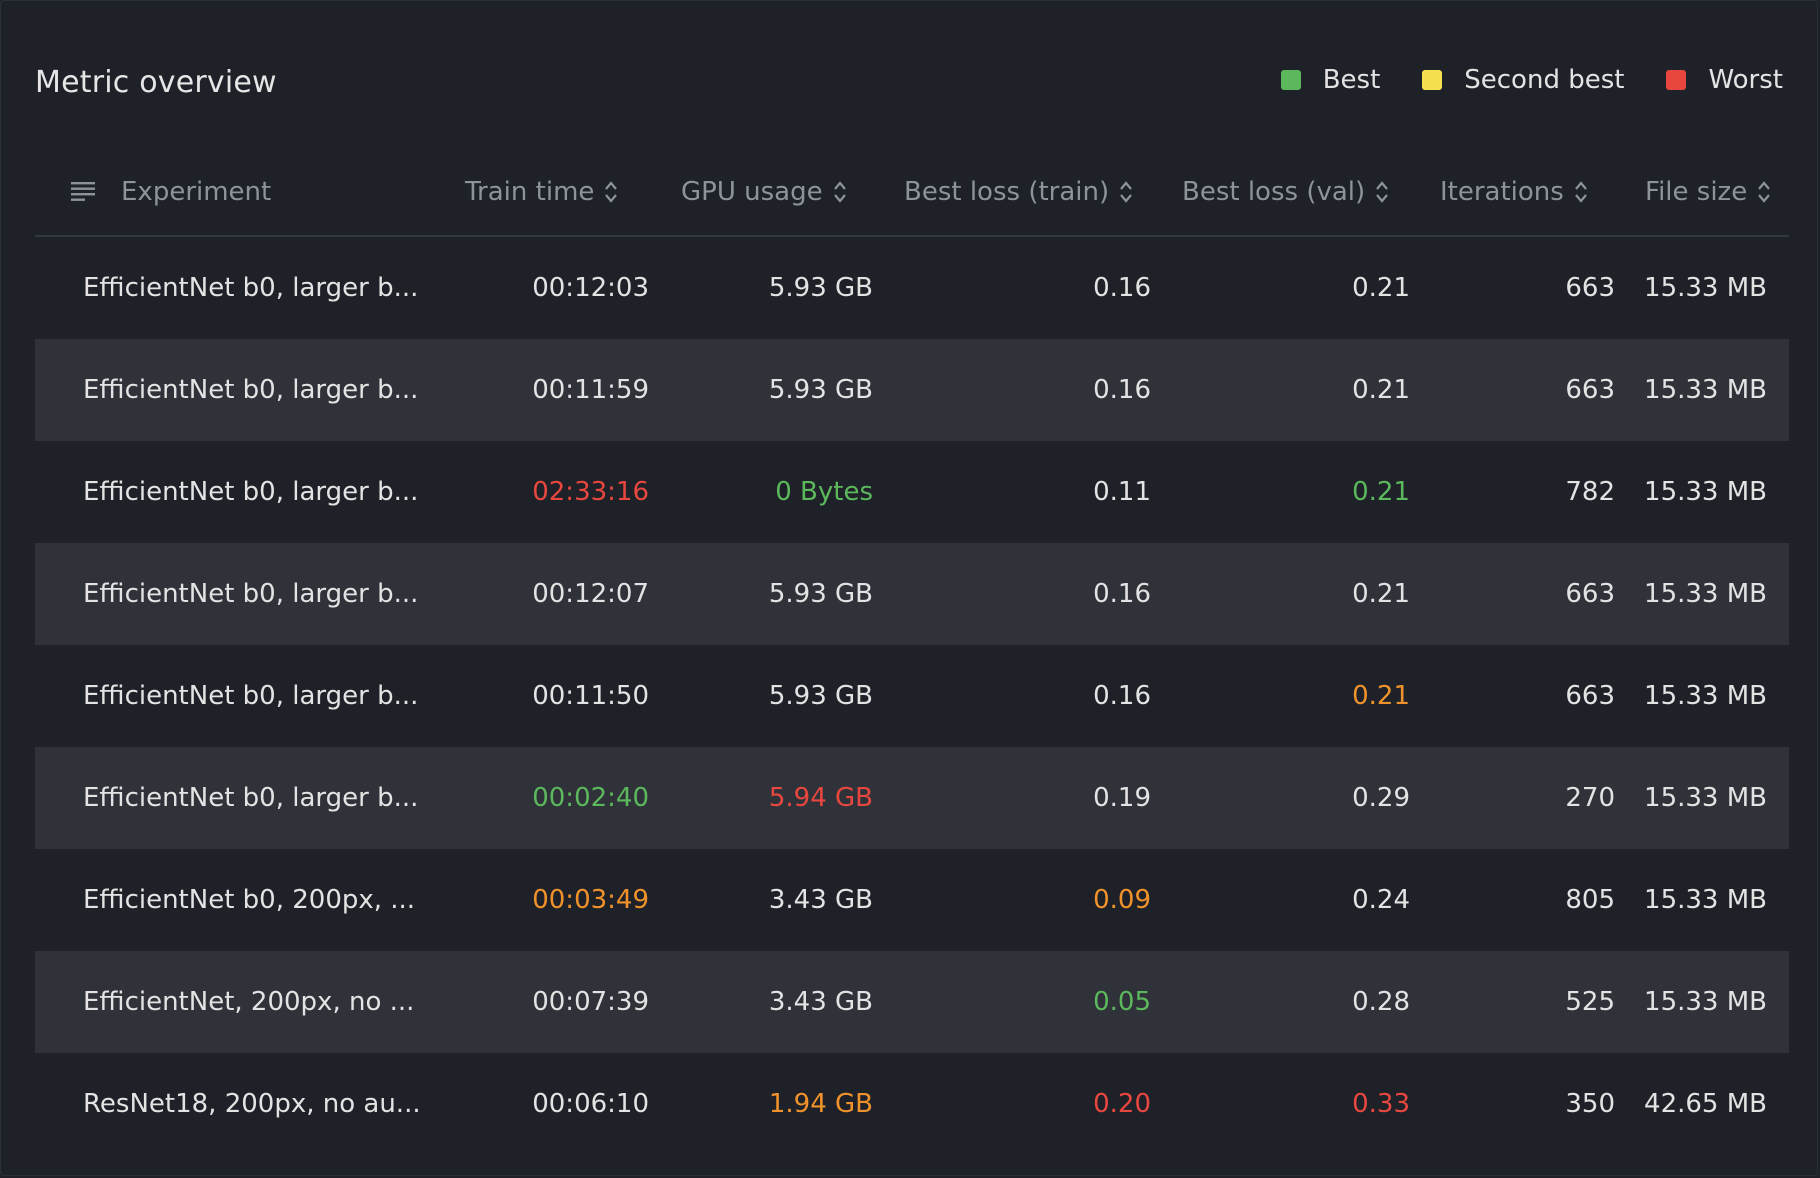  What do you see at coordinates (1381, 1002) in the screenshot?
I see `best-loss-val-cell: 0.28` at bounding box center [1381, 1002].